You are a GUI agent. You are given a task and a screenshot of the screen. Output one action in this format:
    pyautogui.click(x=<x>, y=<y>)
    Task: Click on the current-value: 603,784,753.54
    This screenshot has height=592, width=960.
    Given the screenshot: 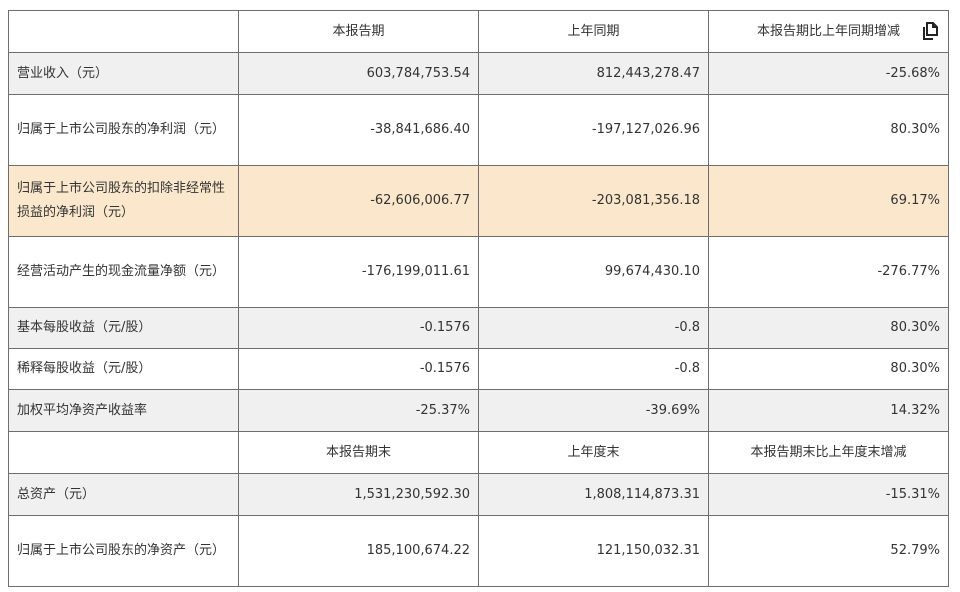 What is the action you would take?
    pyautogui.click(x=358, y=73)
    